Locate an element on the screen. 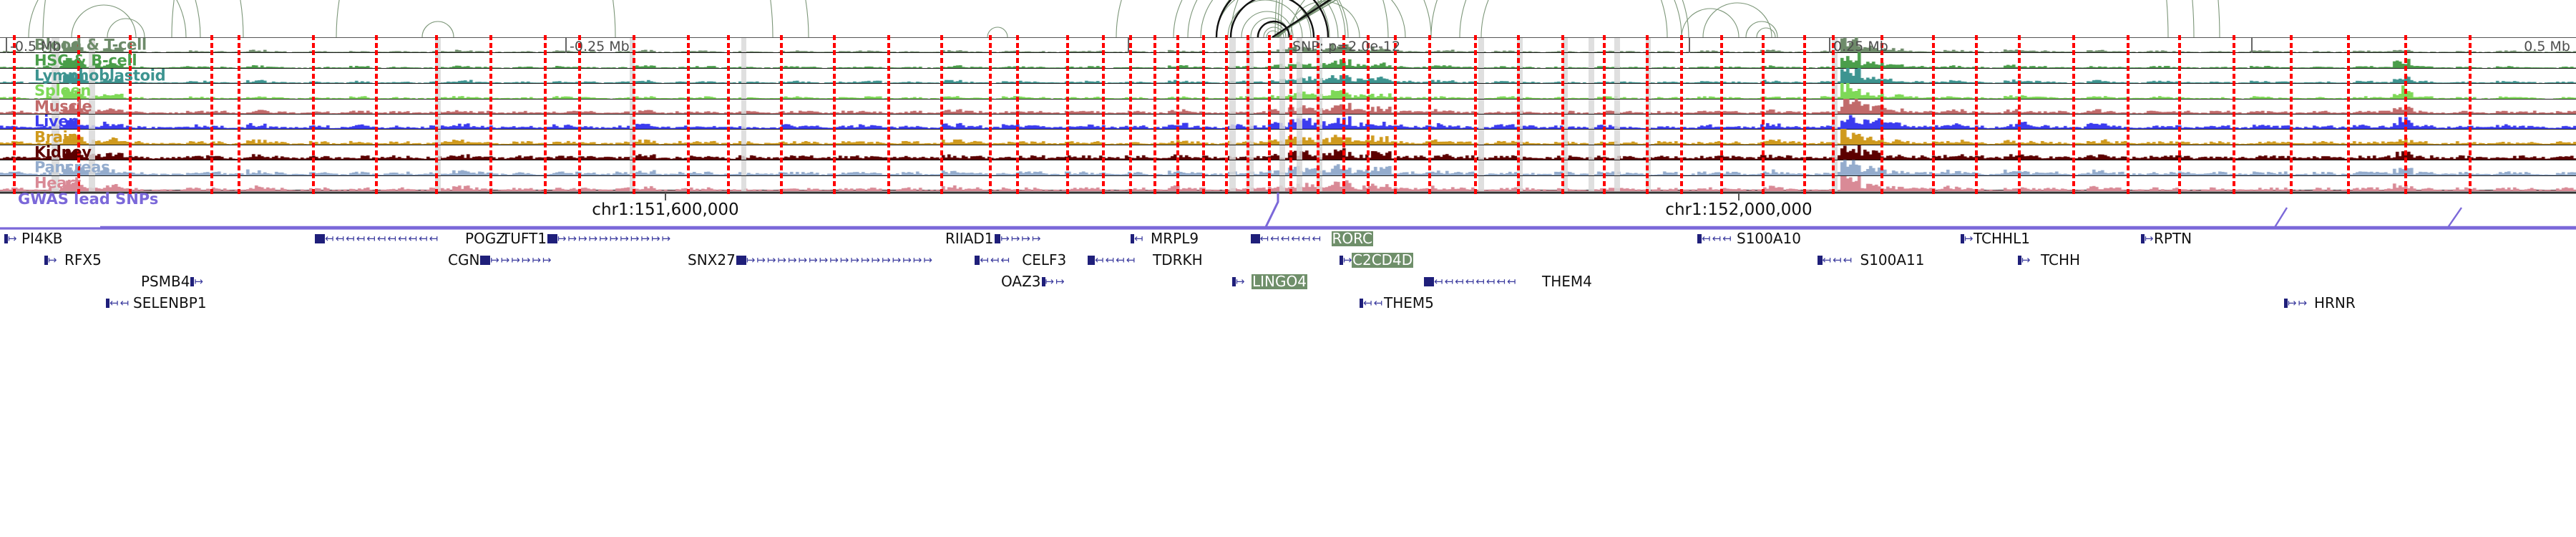 The image size is (2576, 537). gene-snx27: SNX27 ↦↦↦↦↦↦↦↦↦↦↦↦↦↦↦↦↦↦ is located at coordinates (834, 260).